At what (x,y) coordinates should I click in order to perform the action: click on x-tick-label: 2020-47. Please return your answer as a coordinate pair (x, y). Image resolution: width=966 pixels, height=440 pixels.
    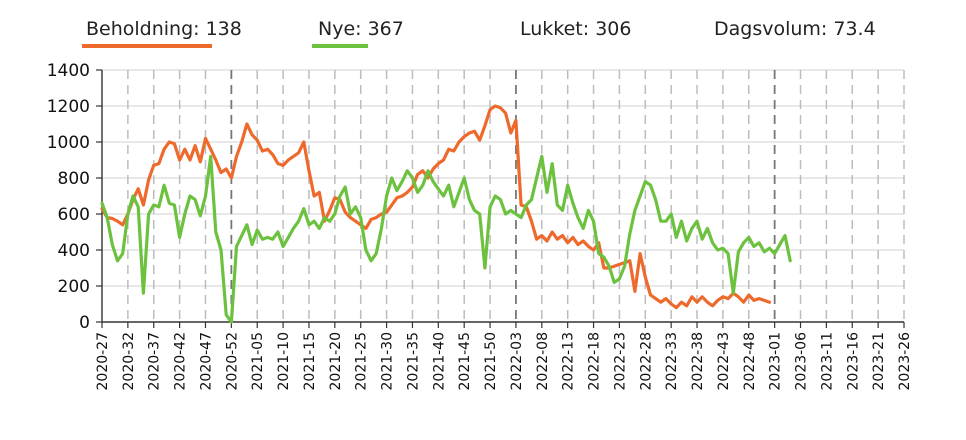
    Looking at the image, I should click on (206, 361).